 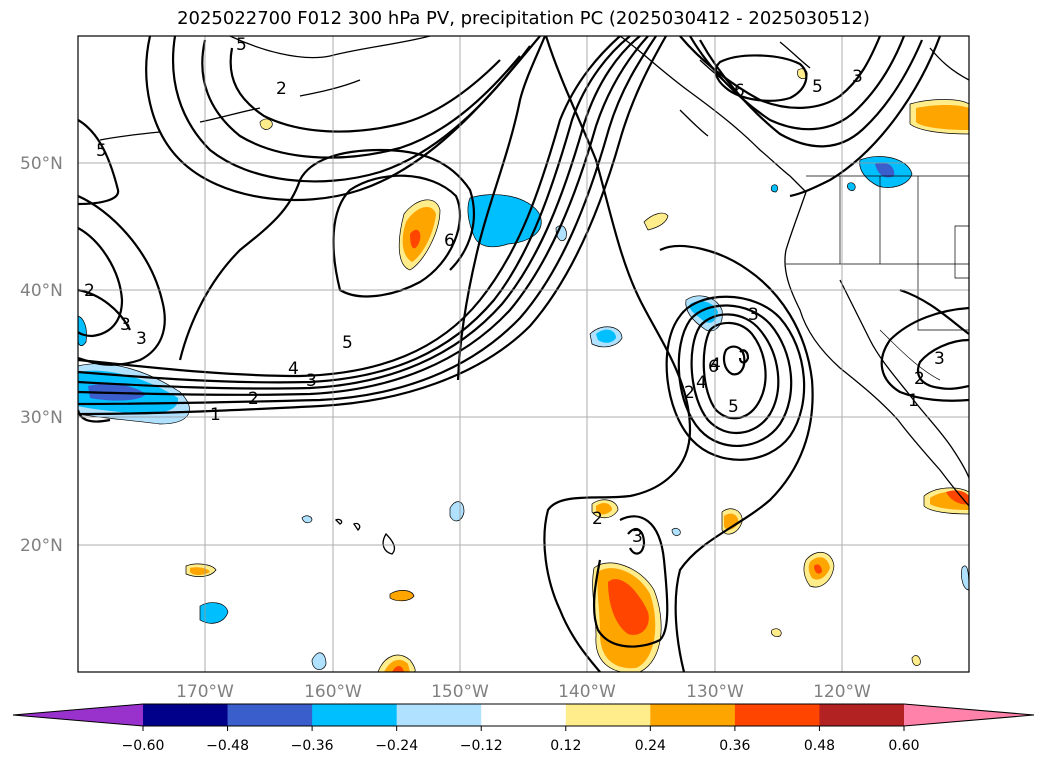 What do you see at coordinates (565, 746) in the screenshot?
I see `colorbar-tick-label: 0.12` at bounding box center [565, 746].